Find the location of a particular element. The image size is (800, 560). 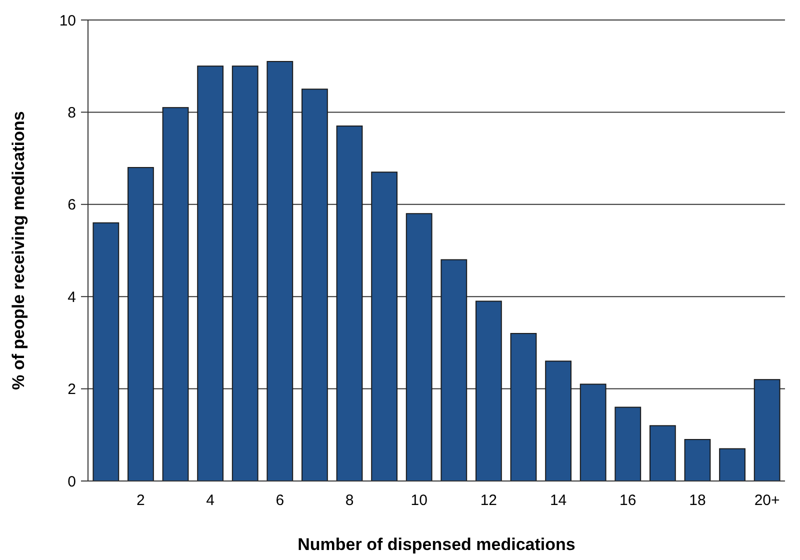

x-tick-label: 6 is located at coordinates (280, 500).